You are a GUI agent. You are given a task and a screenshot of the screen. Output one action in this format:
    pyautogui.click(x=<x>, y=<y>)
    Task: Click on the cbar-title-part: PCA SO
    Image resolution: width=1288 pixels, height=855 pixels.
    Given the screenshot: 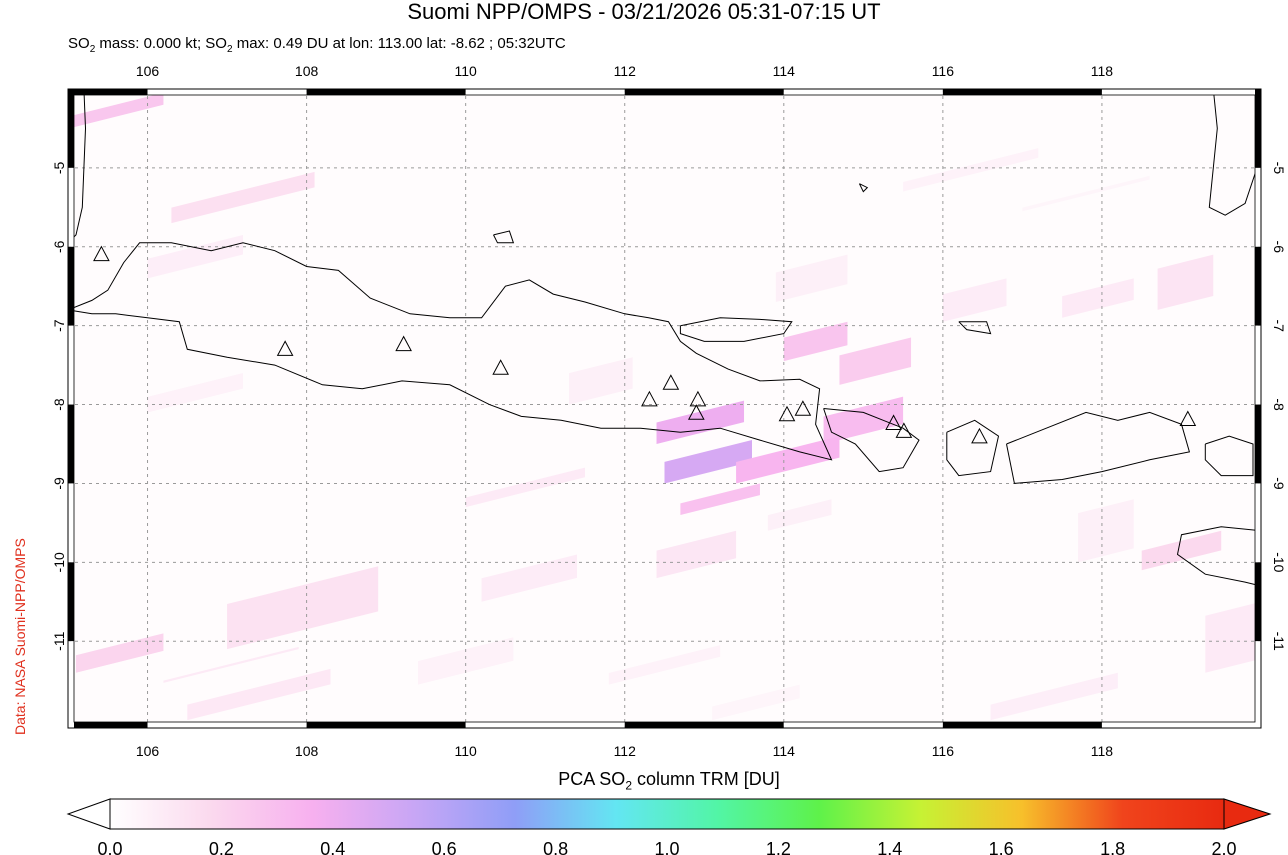 What is the action you would take?
    pyautogui.click(x=592, y=779)
    